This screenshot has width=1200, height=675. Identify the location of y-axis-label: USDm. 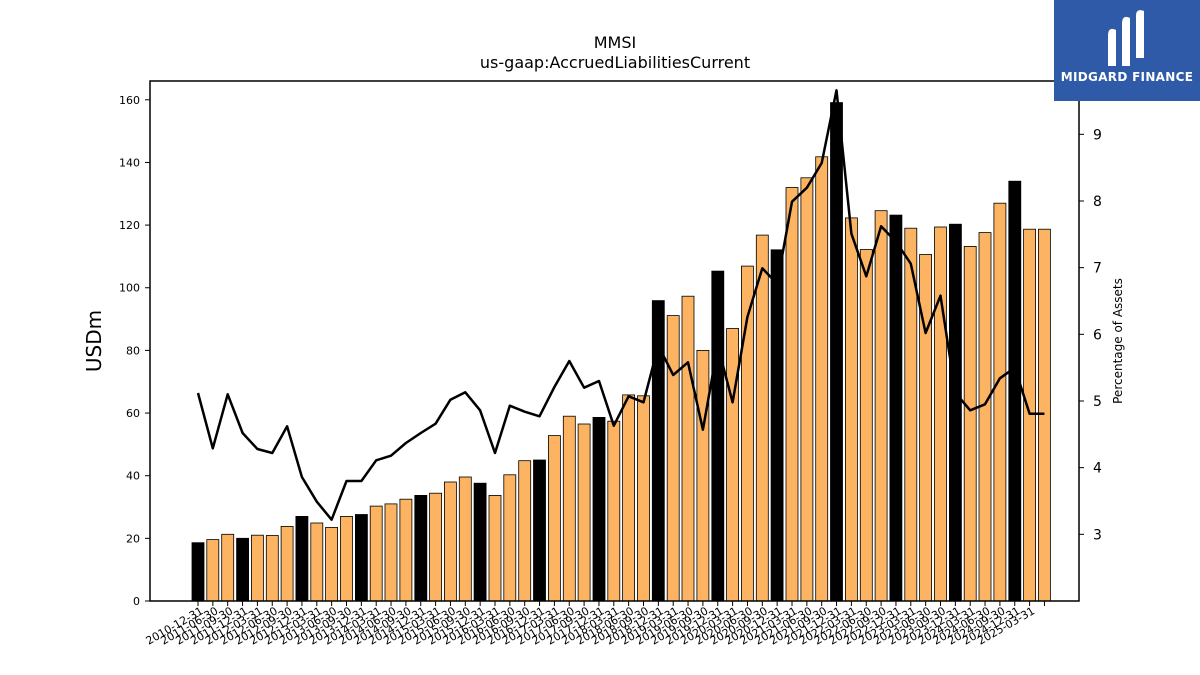
(94, 341).